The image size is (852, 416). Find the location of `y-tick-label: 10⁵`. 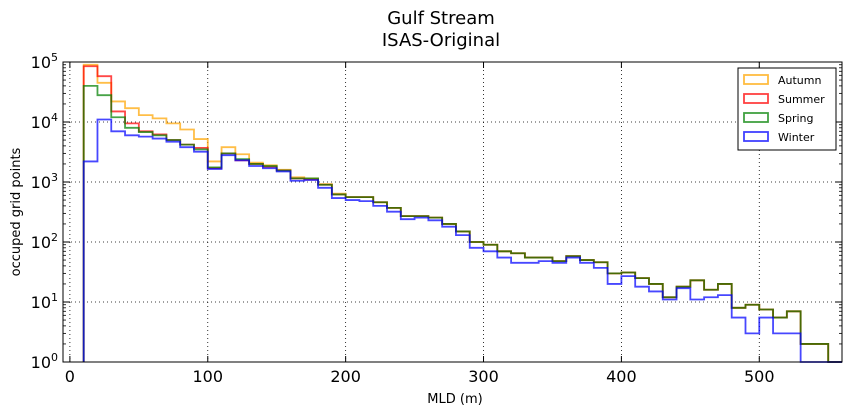

y-tick-label: 10⁵ is located at coordinates (44, 61).